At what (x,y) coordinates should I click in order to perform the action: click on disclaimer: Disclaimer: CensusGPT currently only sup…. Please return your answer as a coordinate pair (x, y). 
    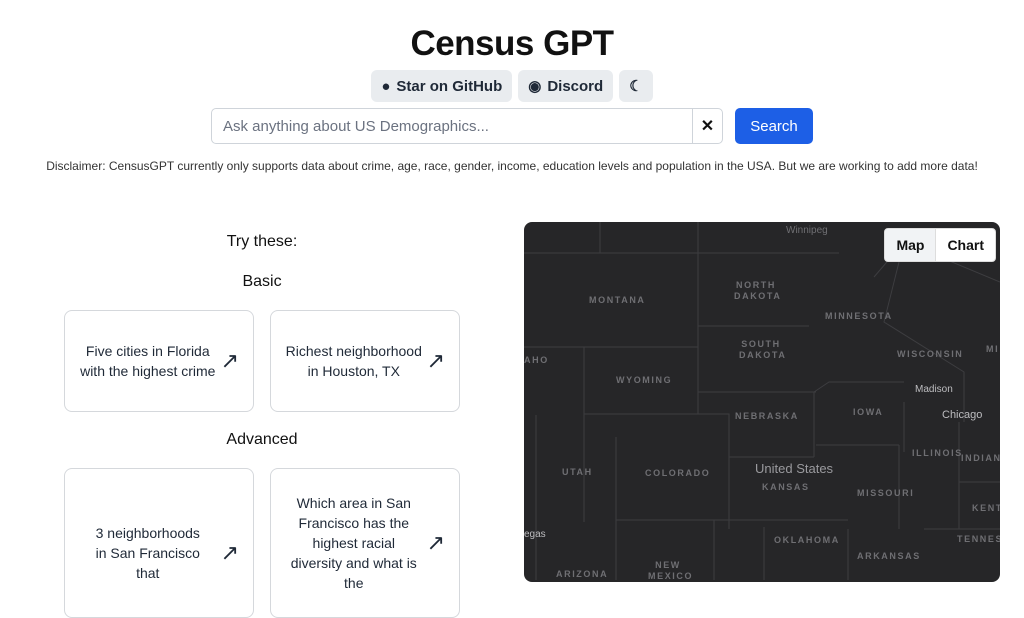
    Looking at the image, I should click on (512, 166).